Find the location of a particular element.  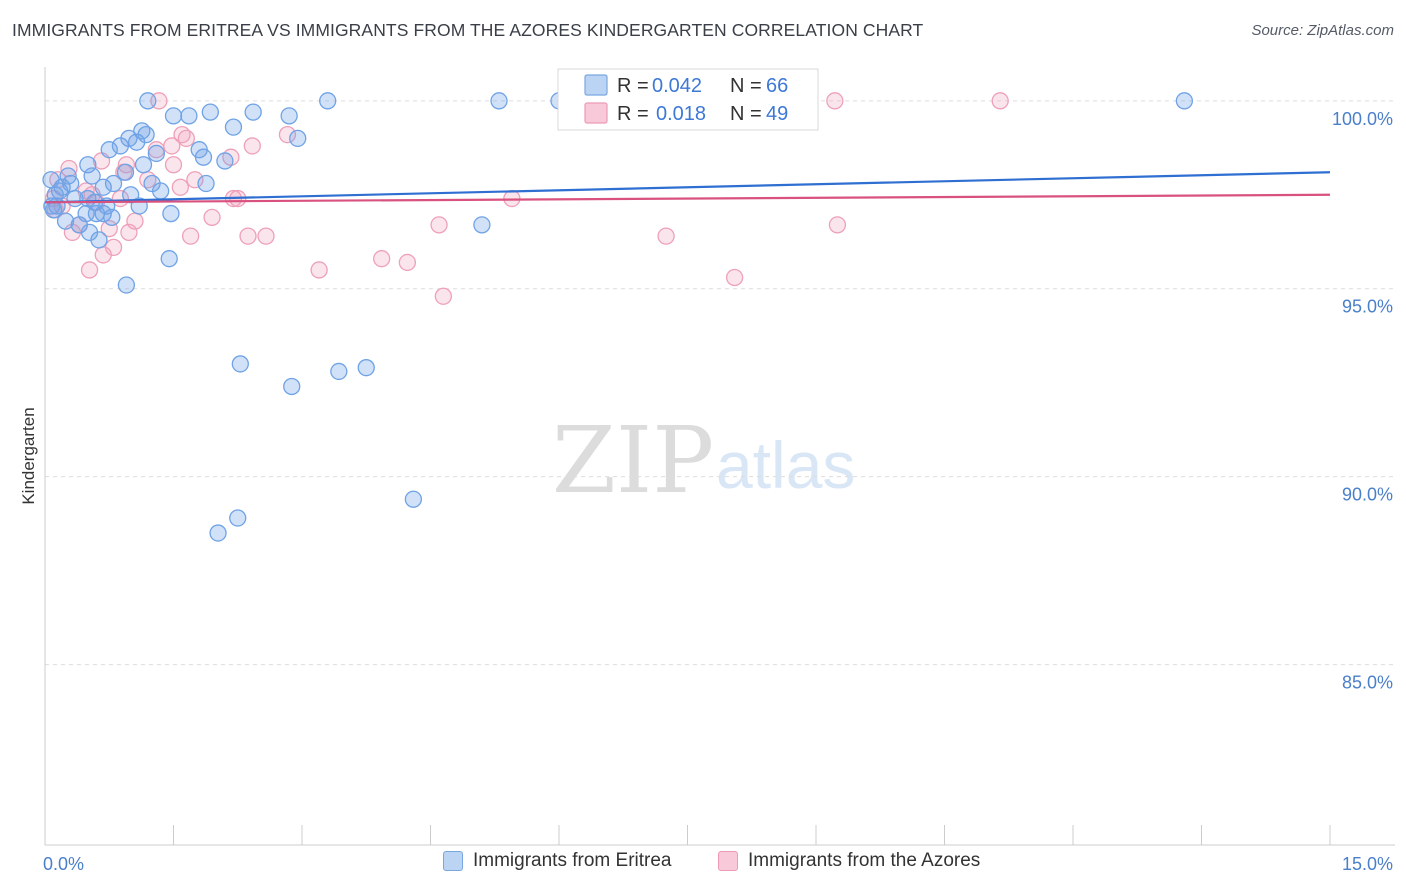

legend-item-eritrea: Immigrants from Eritrea is located at coordinates (557, 861).